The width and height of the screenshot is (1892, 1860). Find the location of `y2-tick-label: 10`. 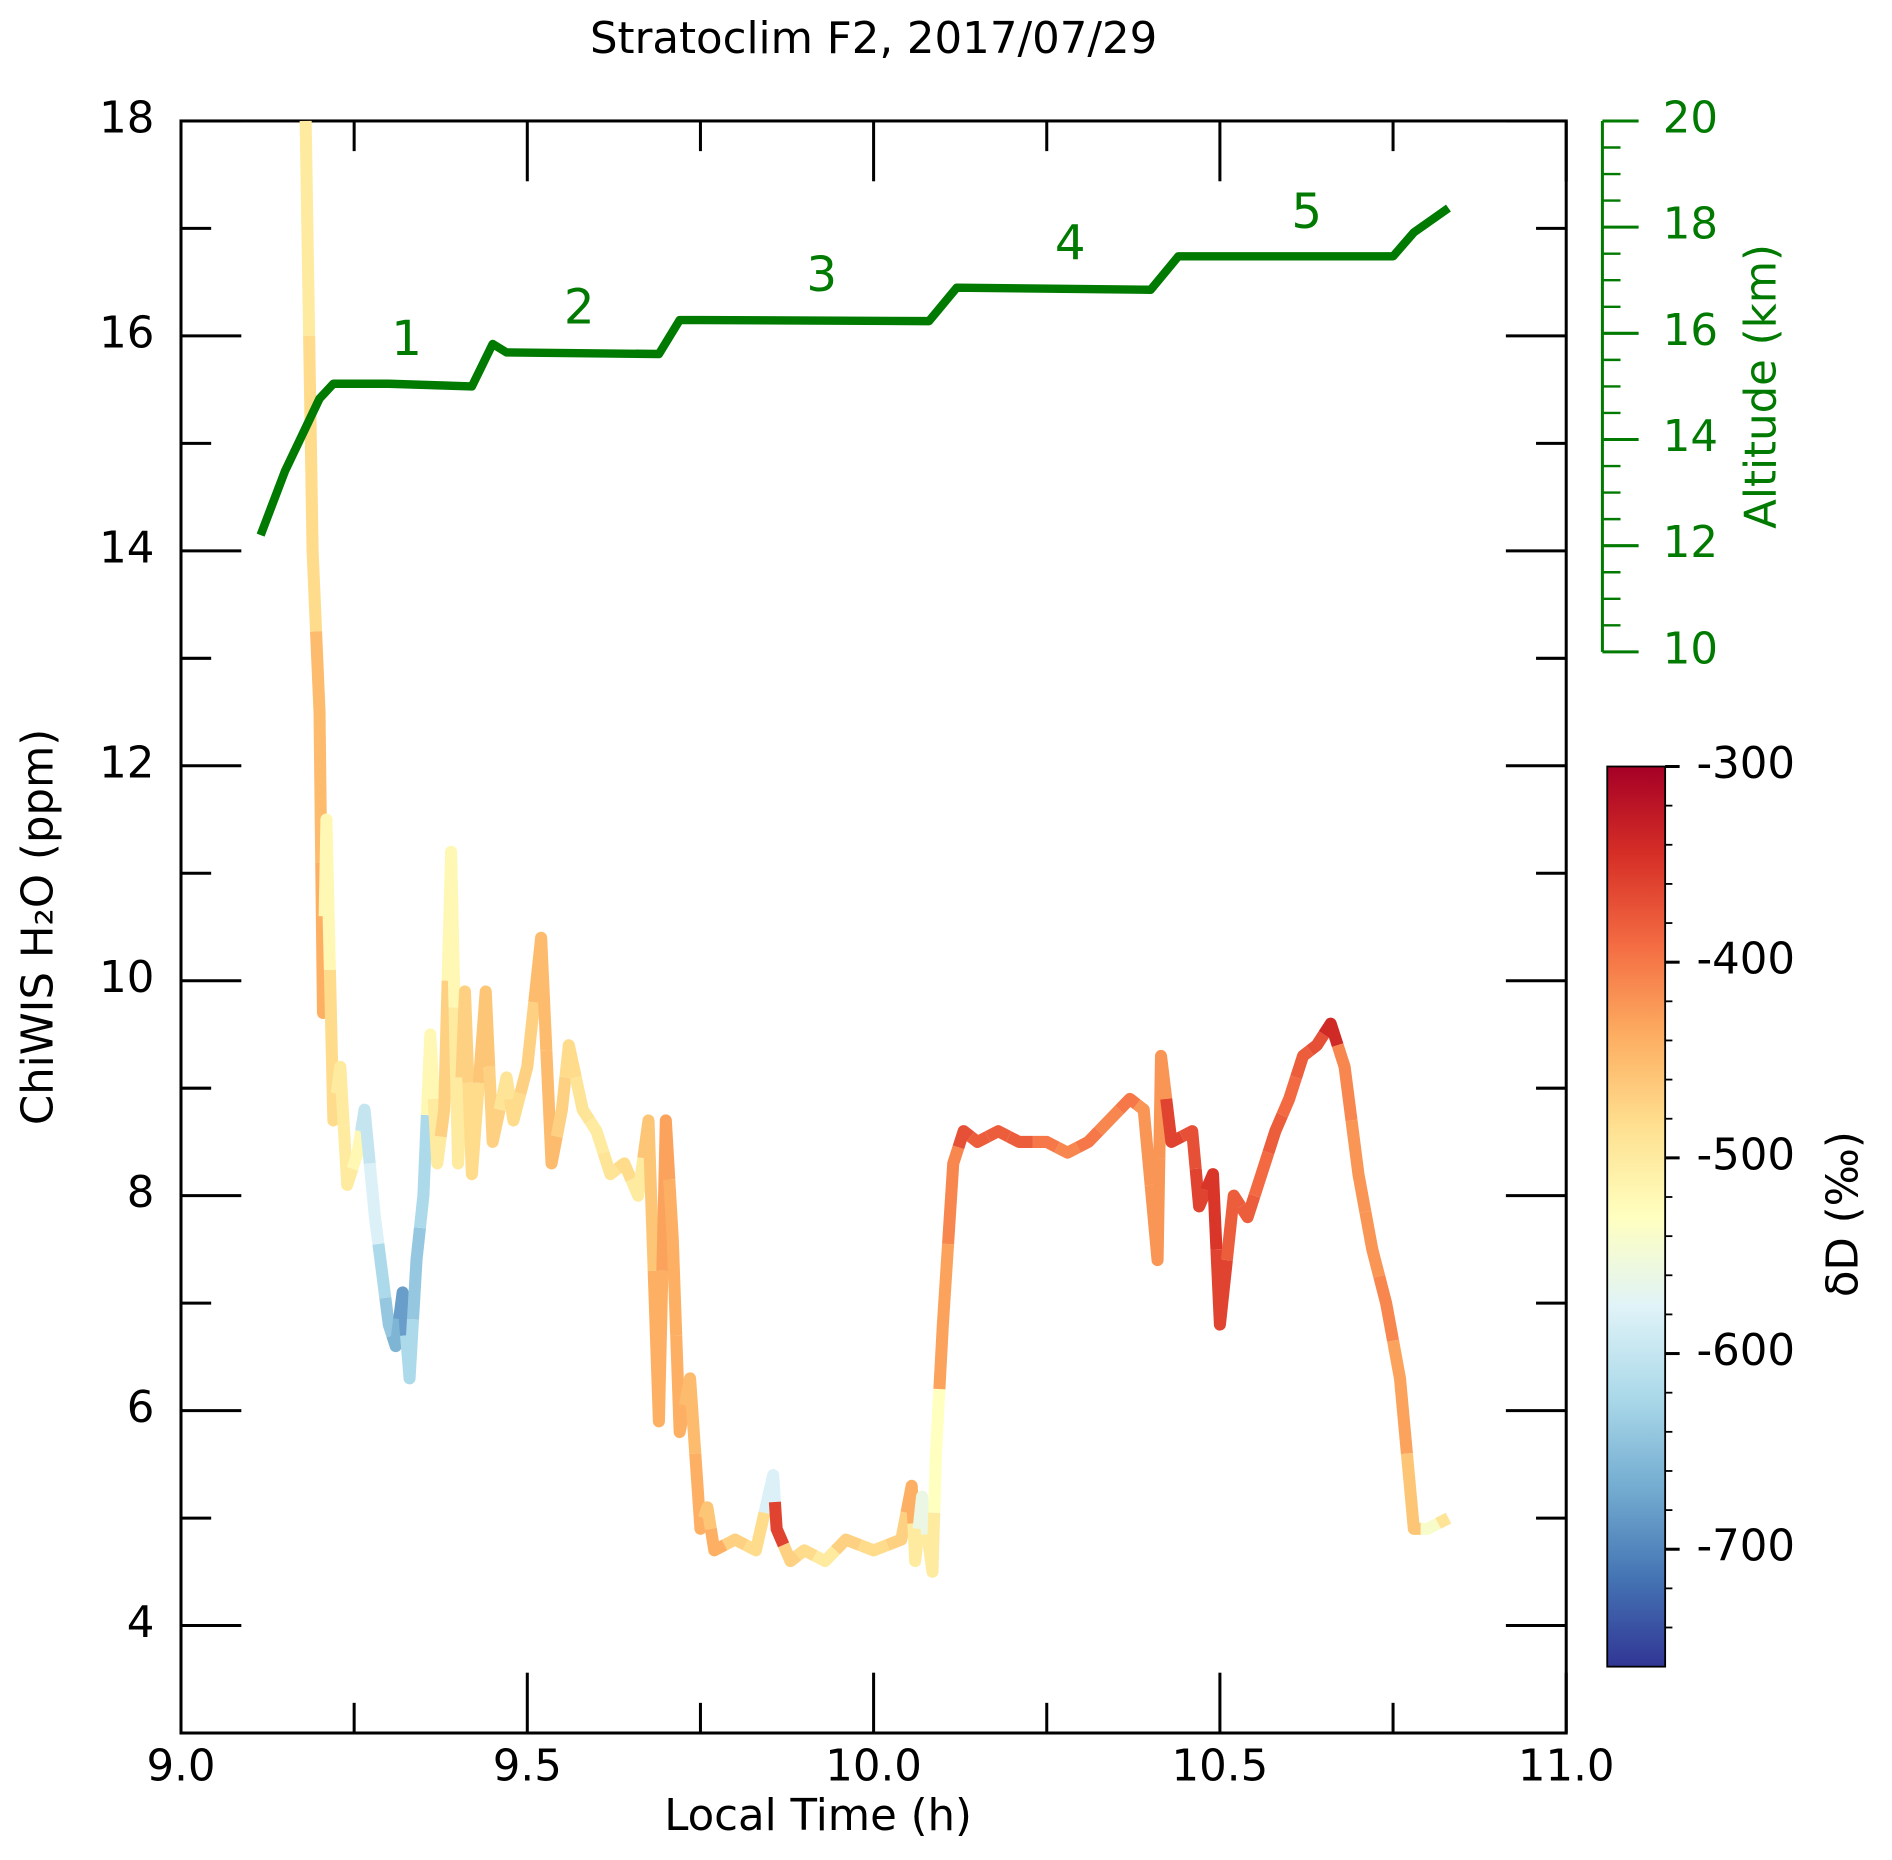

y2-tick-label: 10 is located at coordinates (1690, 649).